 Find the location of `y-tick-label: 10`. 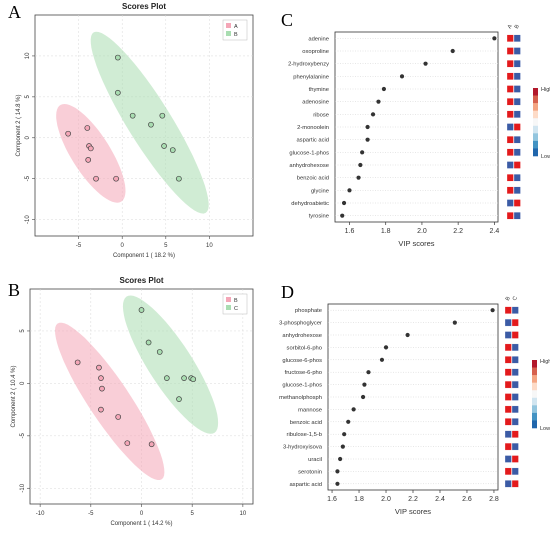

y-tick-label: 10 is located at coordinates (28, 55).